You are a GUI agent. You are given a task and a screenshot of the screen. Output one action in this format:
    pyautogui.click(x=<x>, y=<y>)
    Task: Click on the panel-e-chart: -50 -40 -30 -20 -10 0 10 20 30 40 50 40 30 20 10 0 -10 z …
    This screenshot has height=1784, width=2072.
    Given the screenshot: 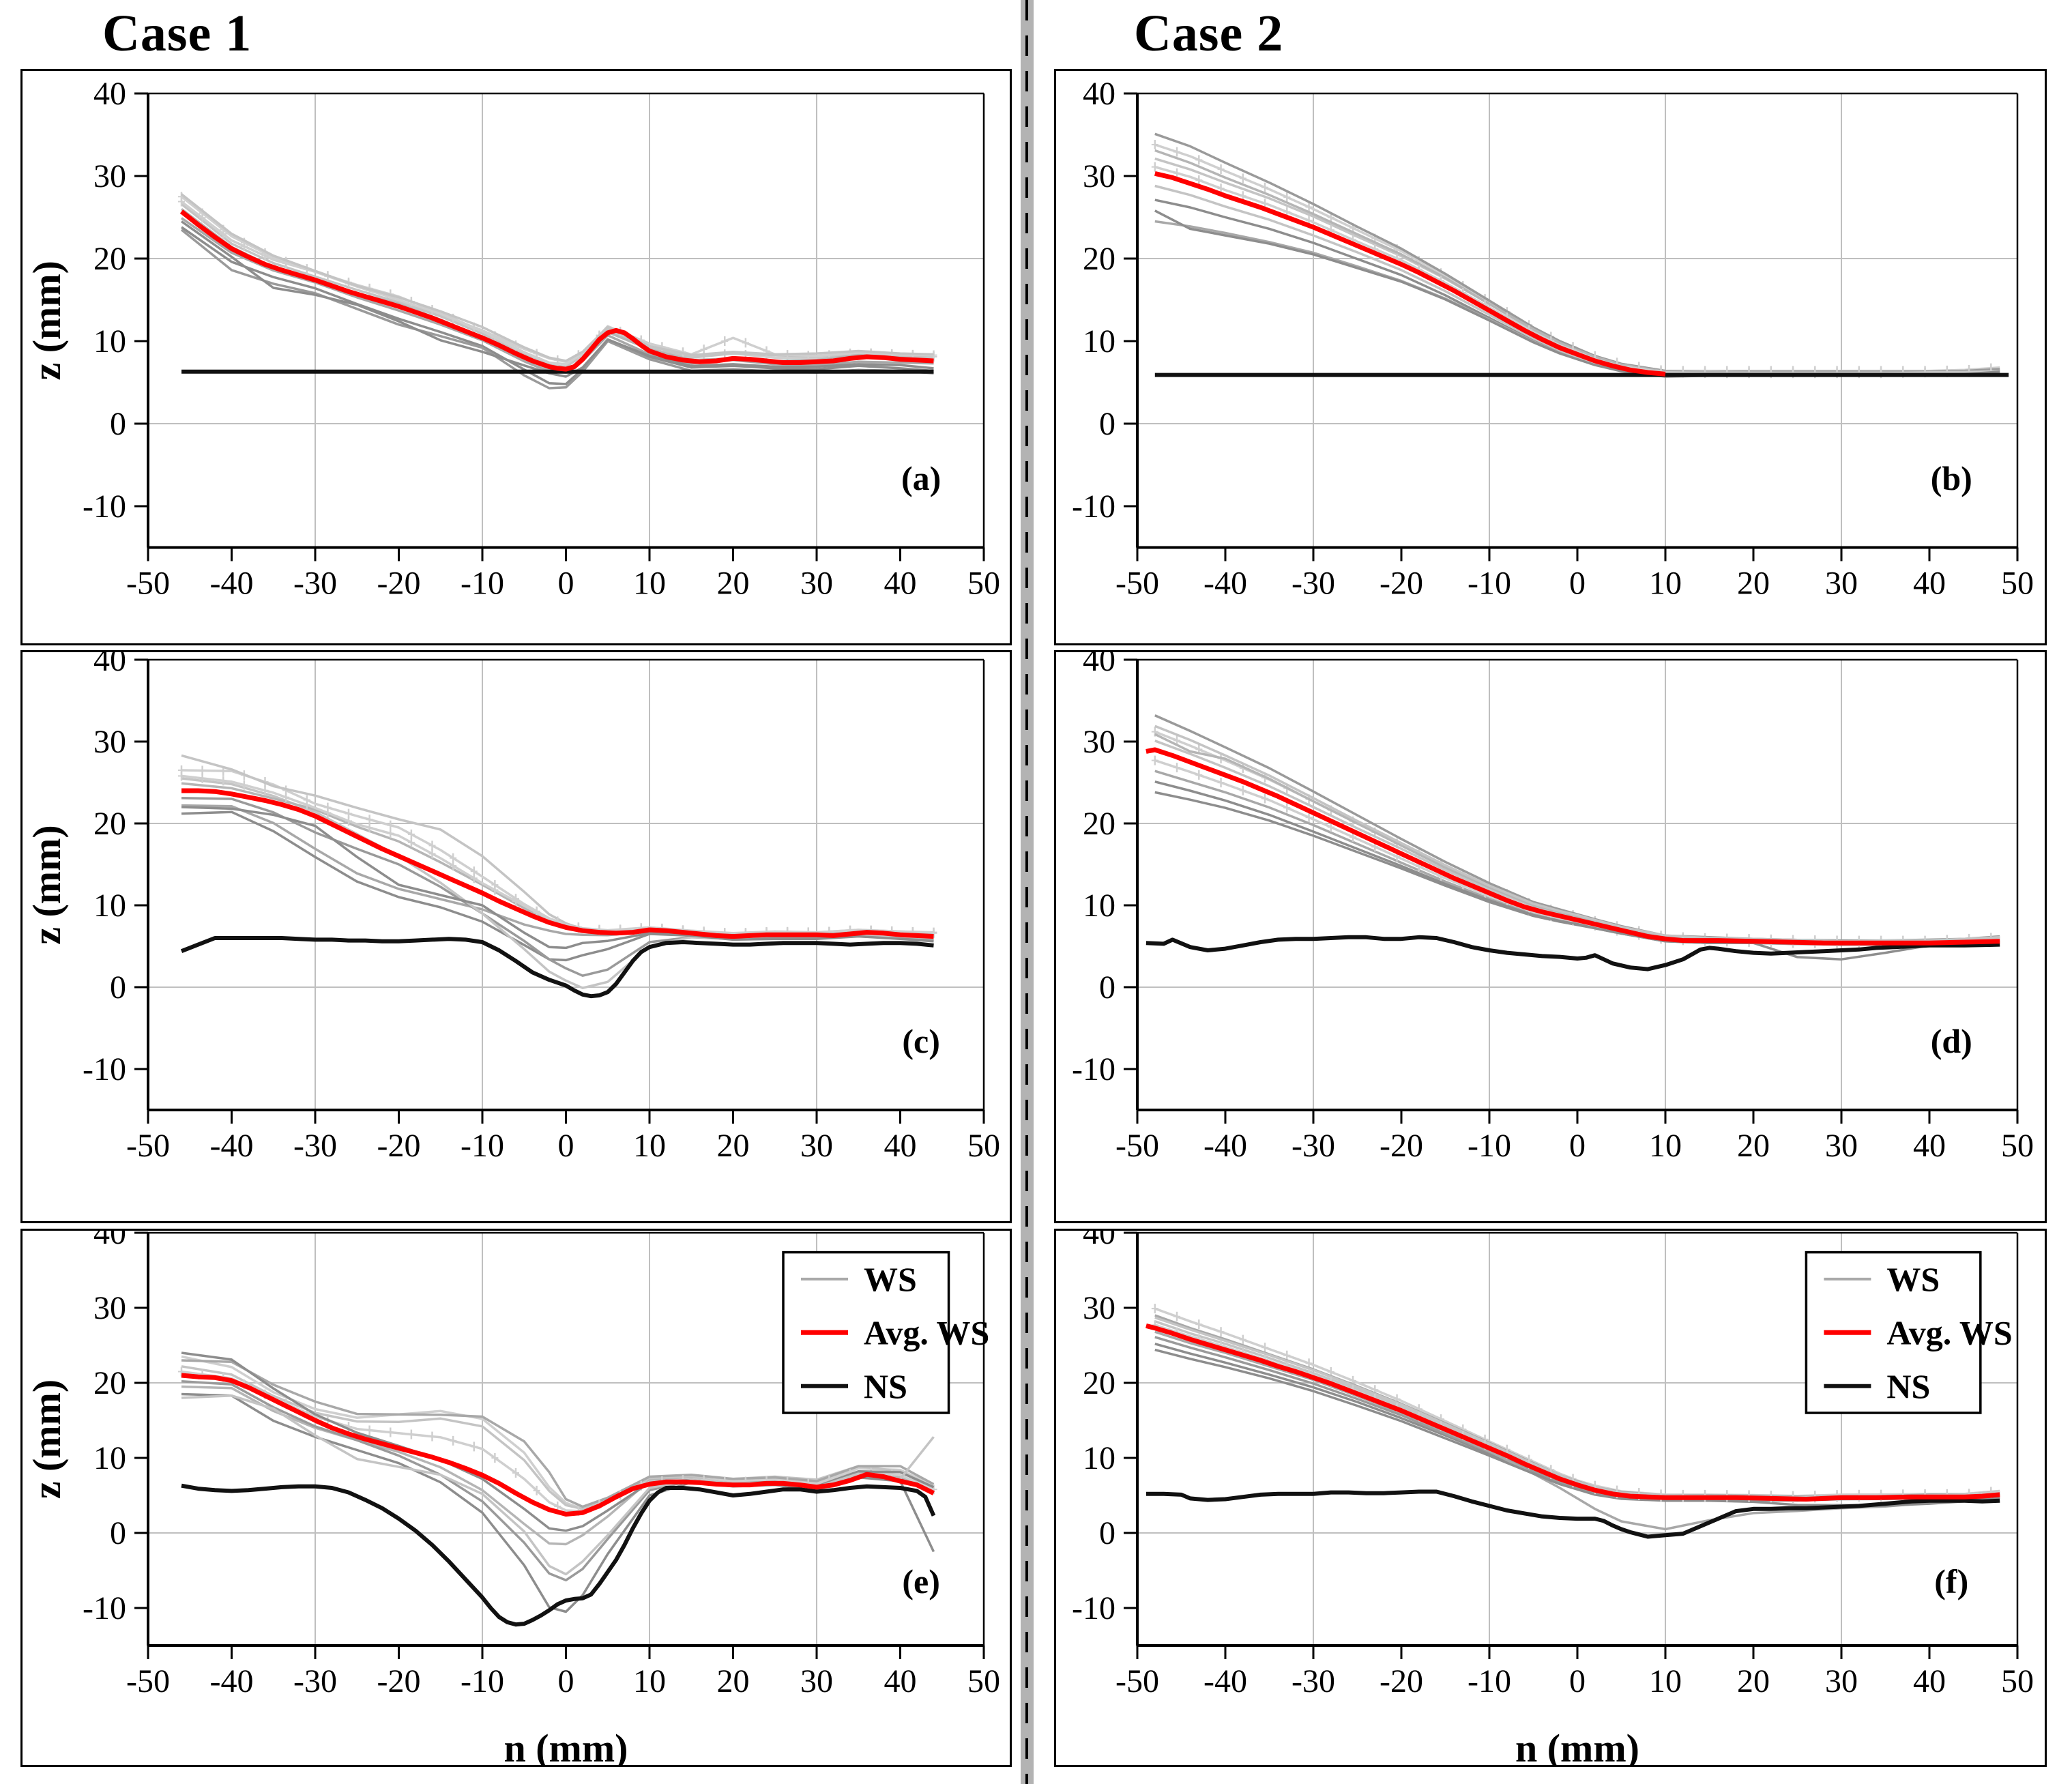 What is the action you would take?
    pyautogui.click(x=516, y=1498)
    